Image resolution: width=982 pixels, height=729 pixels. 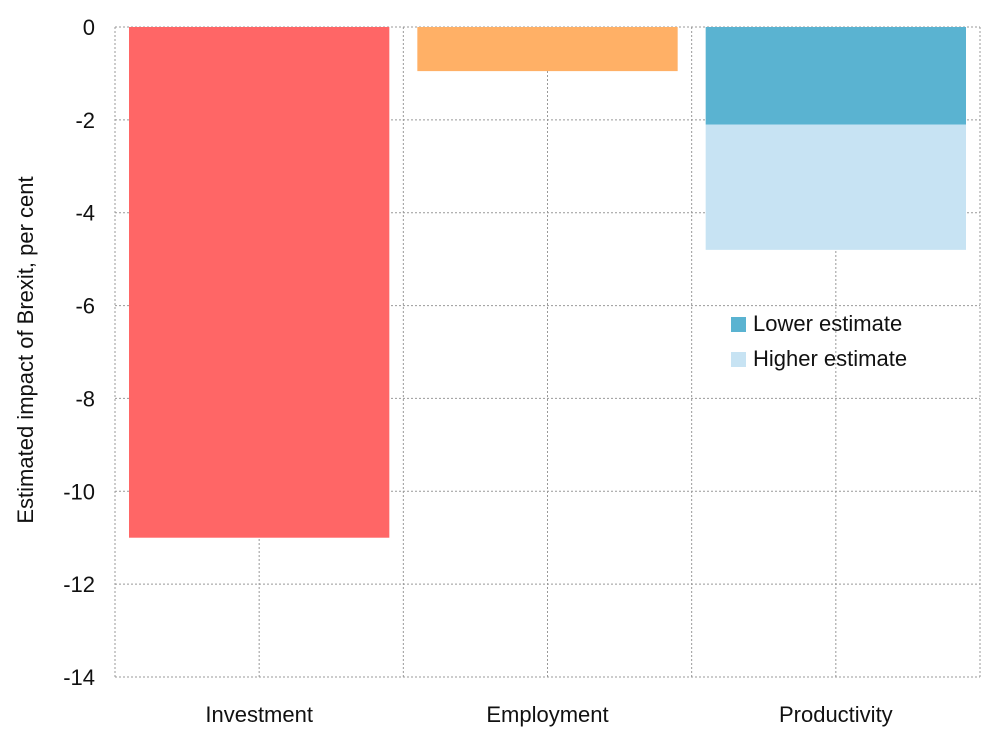 What do you see at coordinates (830, 358) in the screenshot?
I see `legend-label: Higher estimate` at bounding box center [830, 358].